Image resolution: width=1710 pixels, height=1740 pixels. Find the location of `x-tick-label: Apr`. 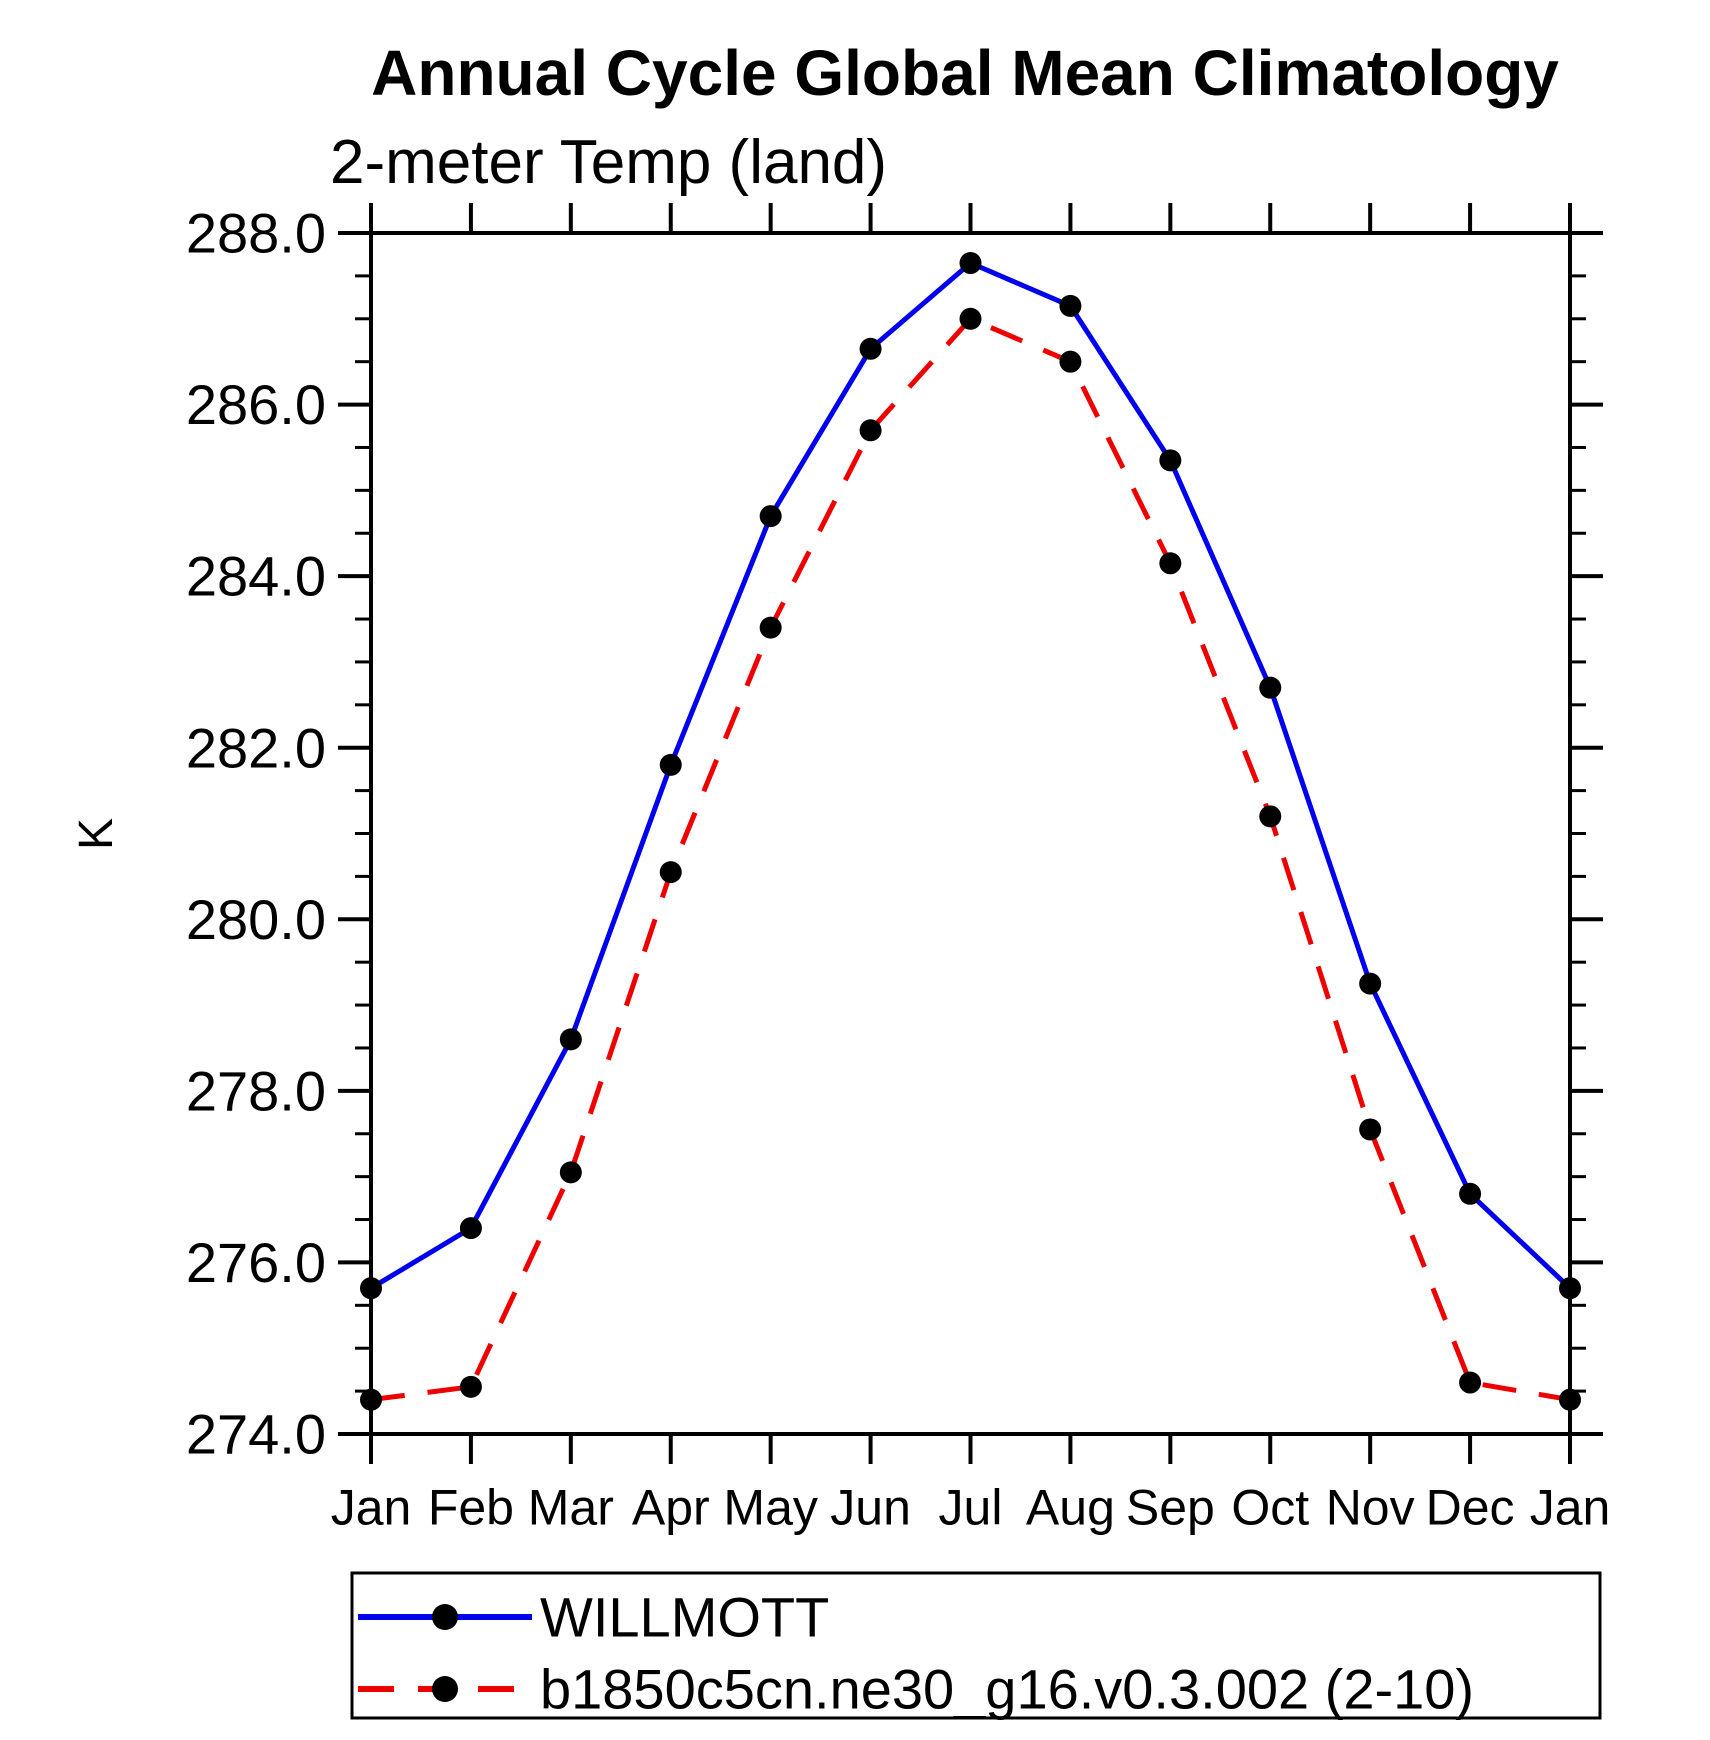

x-tick-label: Apr is located at coordinates (671, 1508).